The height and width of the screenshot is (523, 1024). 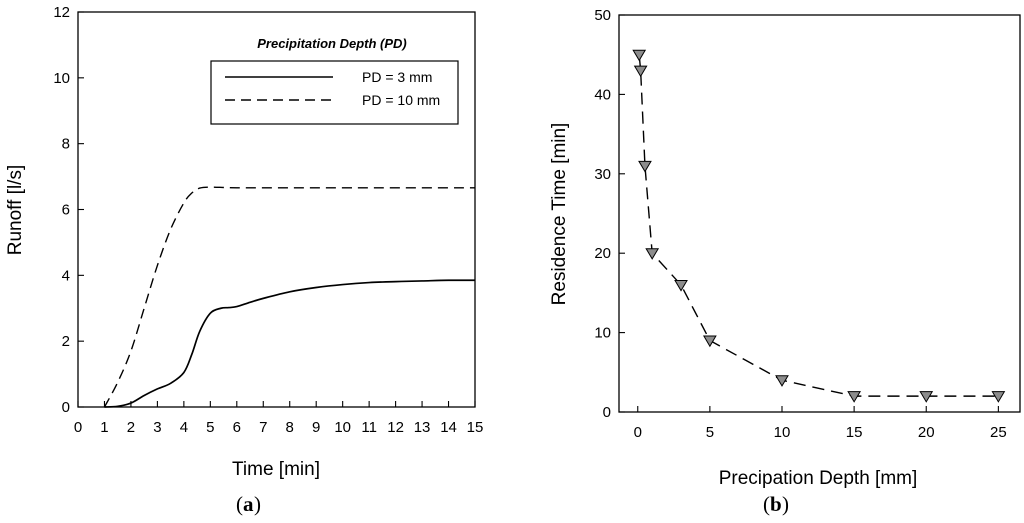 What do you see at coordinates (559, 214) in the screenshot?
I see `y-axis-label-b: Residence Time [min]` at bounding box center [559, 214].